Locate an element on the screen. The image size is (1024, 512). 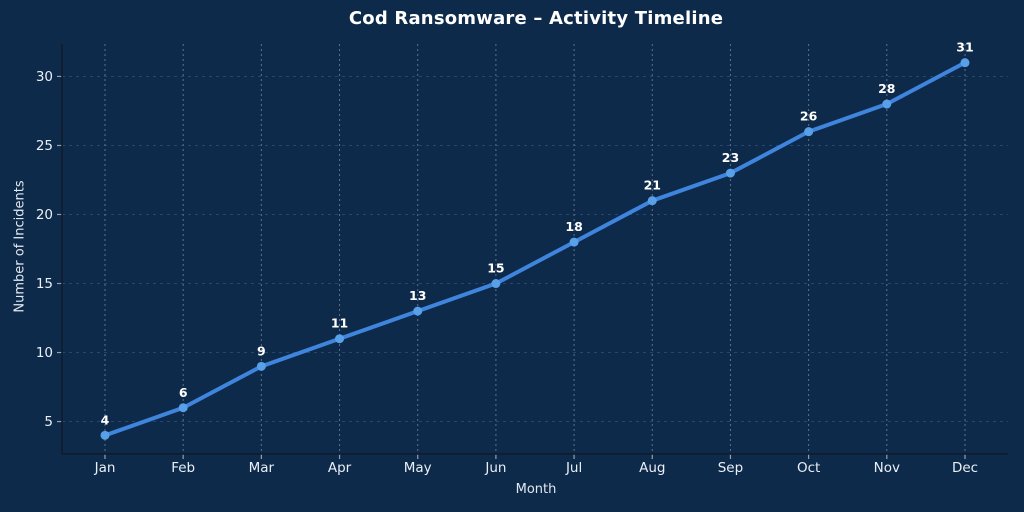
x-tick-label: Mar is located at coordinates (262, 468).